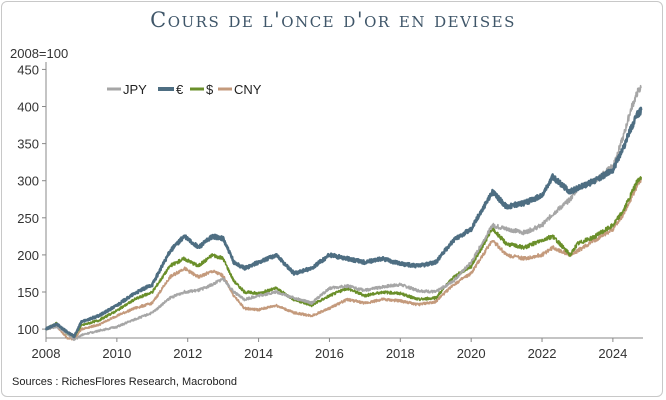 The height and width of the screenshot is (400, 666). What do you see at coordinates (28, 329) in the screenshot?
I see `y-tick-label: 100` at bounding box center [28, 329].